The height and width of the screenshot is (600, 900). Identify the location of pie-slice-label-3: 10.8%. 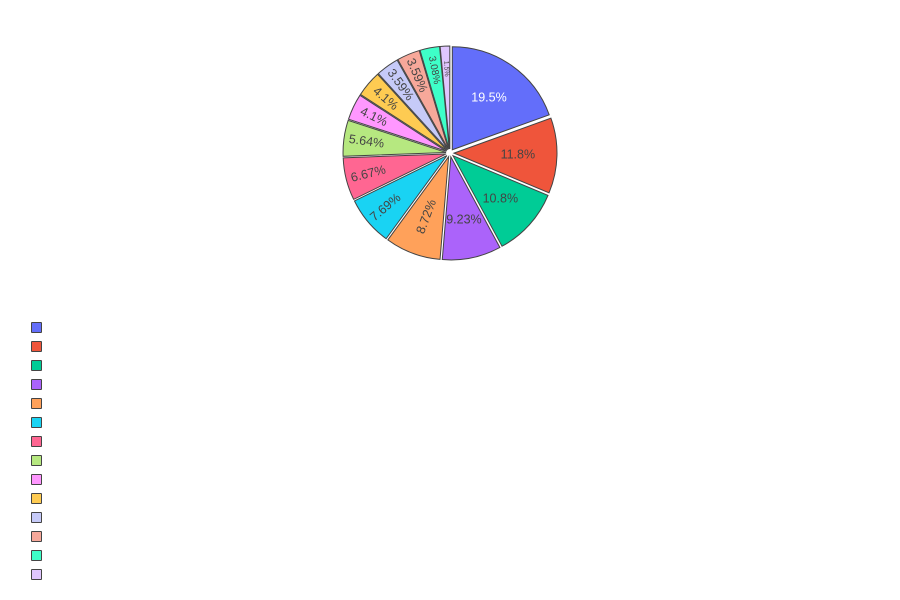
(500, 199).